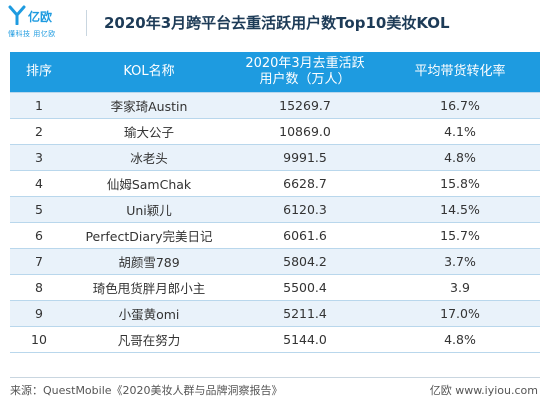  I want to click on active-users-cell: 6120.3, so click(305, 209).